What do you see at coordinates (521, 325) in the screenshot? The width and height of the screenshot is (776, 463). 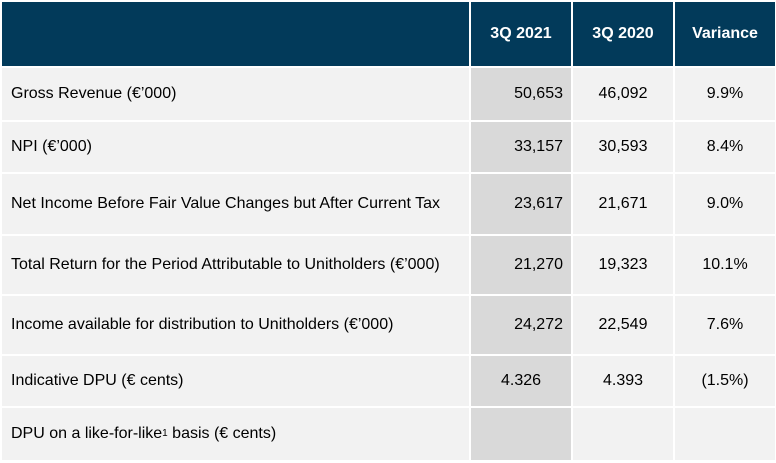 I see `cell-3q-2021: 24,272` at bounding box center [521, 325].